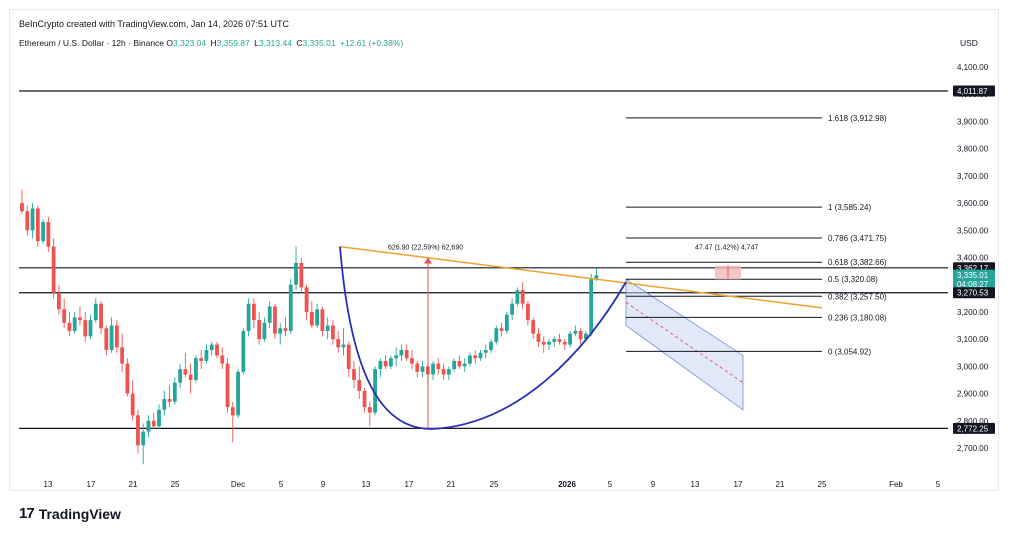  What do you see at coordinates (281, 484) in the screenshot?
I see `x-tick-label: 5` at bounding box center [281, 484].